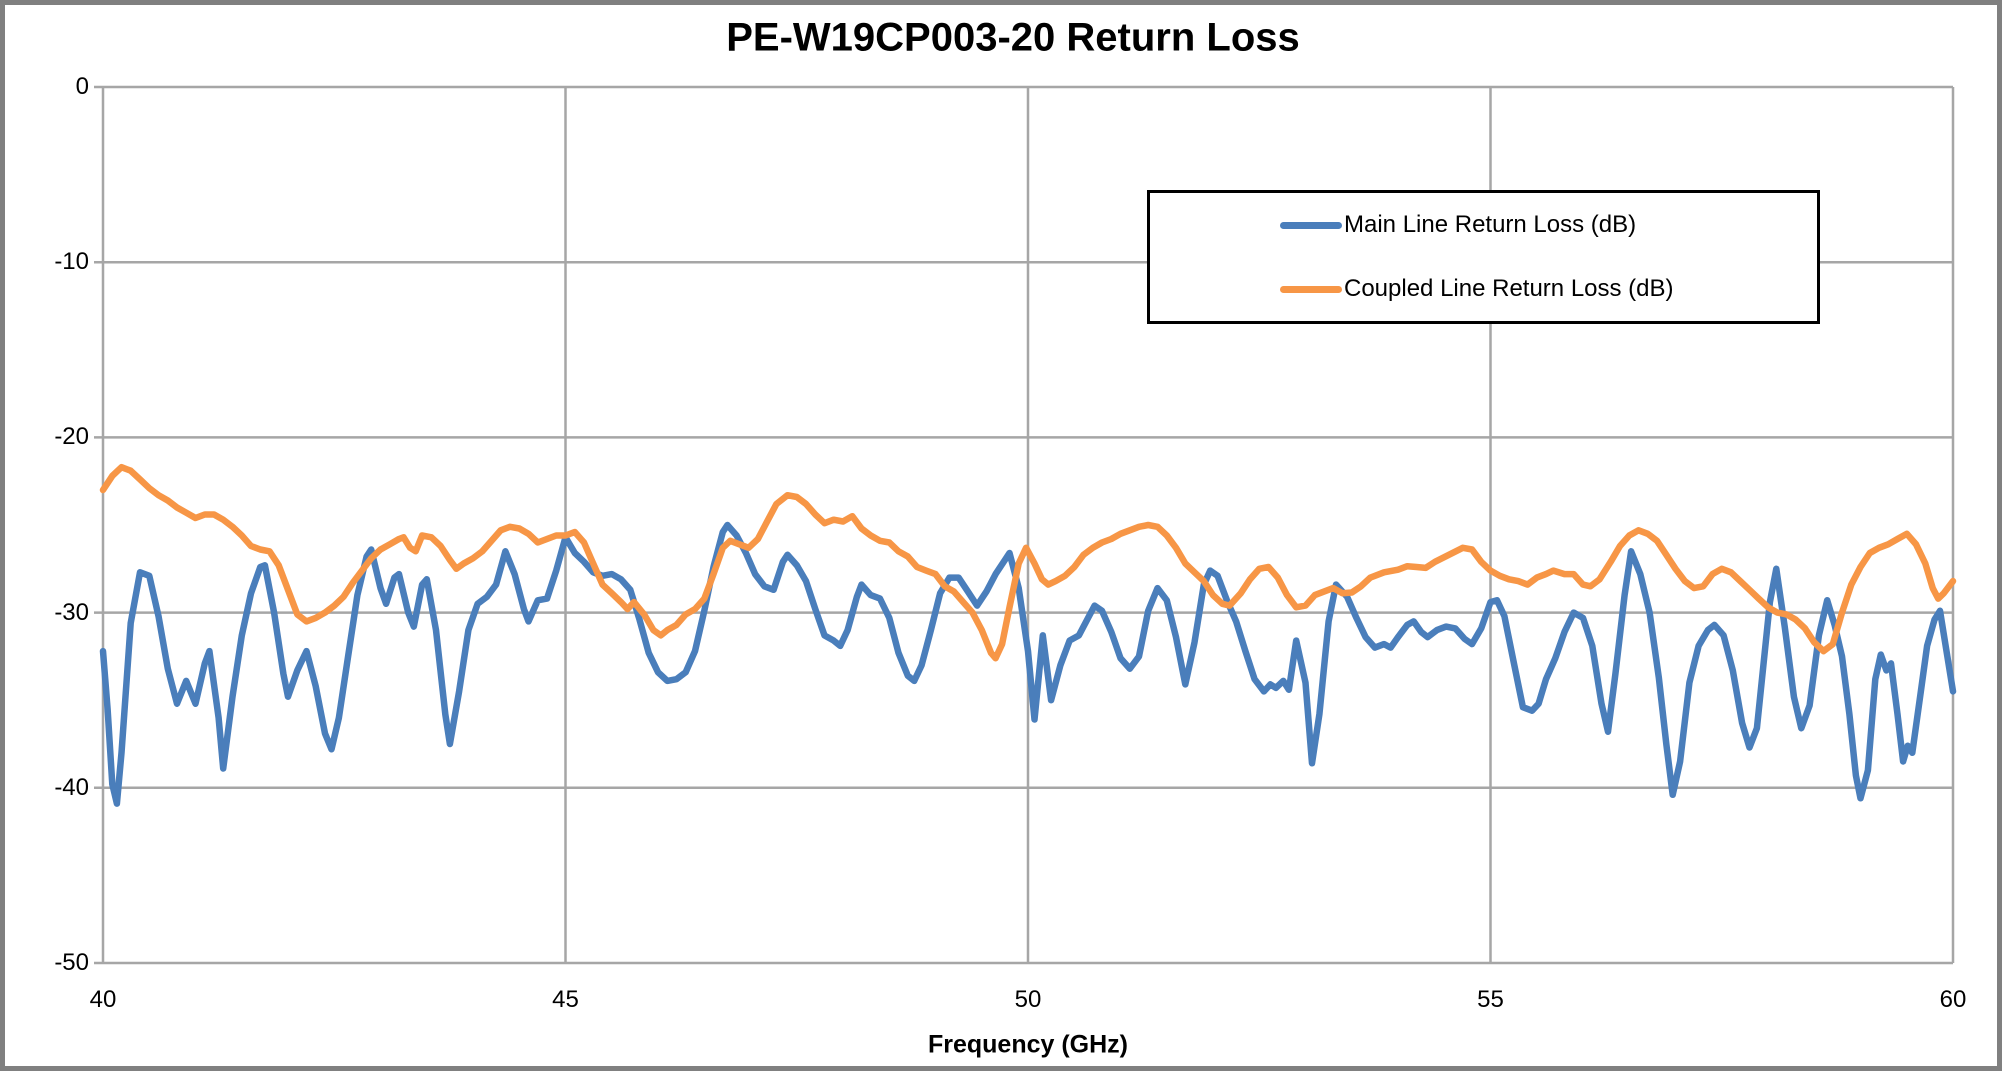  What do you see at coordinates (1013, 37) in the screenshot?
I see `chart-title: PE-W19CP003-20 Return Loss` at bounding box center [1013, 37].